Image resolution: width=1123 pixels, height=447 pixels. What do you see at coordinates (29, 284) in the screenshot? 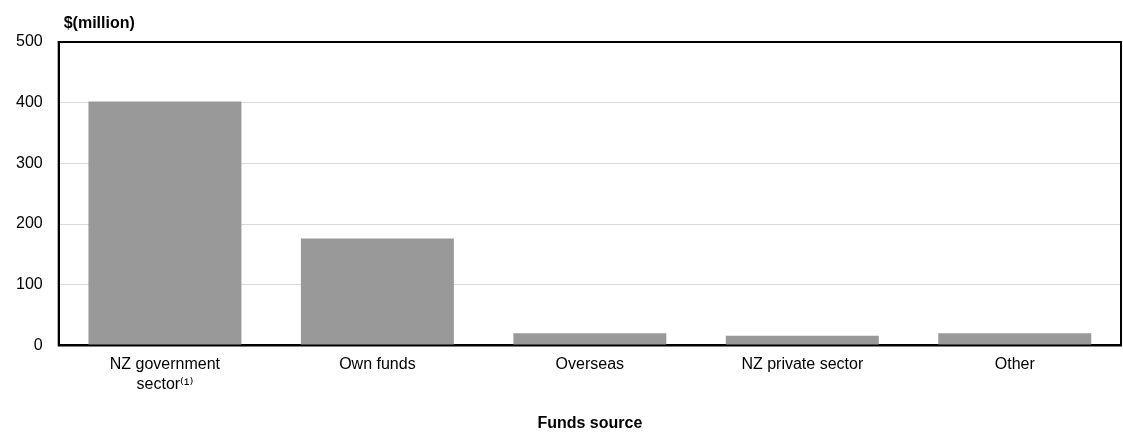
I see `y-tick-label: 100` at bounding box center [29, 284].